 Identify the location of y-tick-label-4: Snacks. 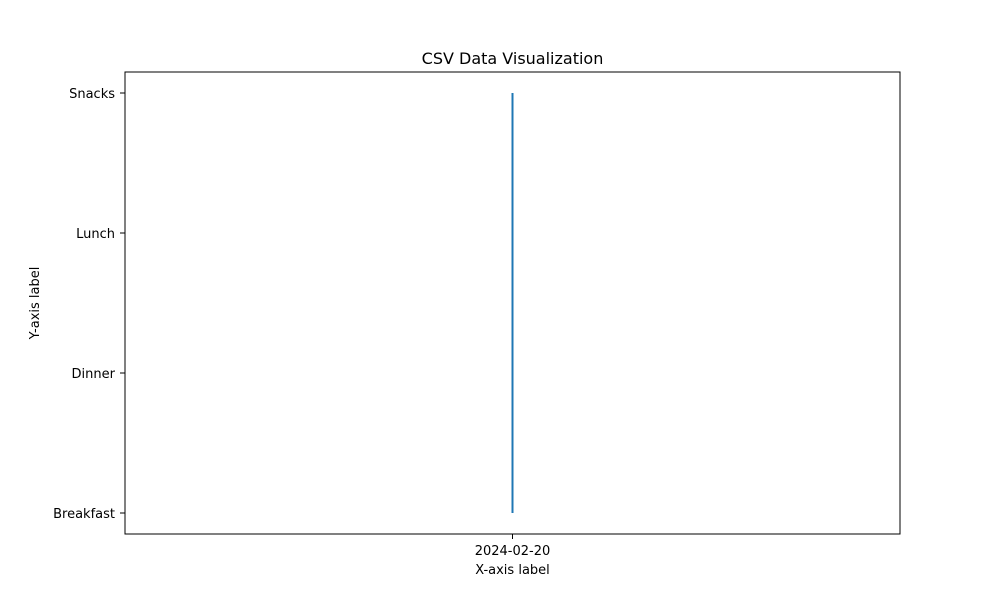
(92, 94).